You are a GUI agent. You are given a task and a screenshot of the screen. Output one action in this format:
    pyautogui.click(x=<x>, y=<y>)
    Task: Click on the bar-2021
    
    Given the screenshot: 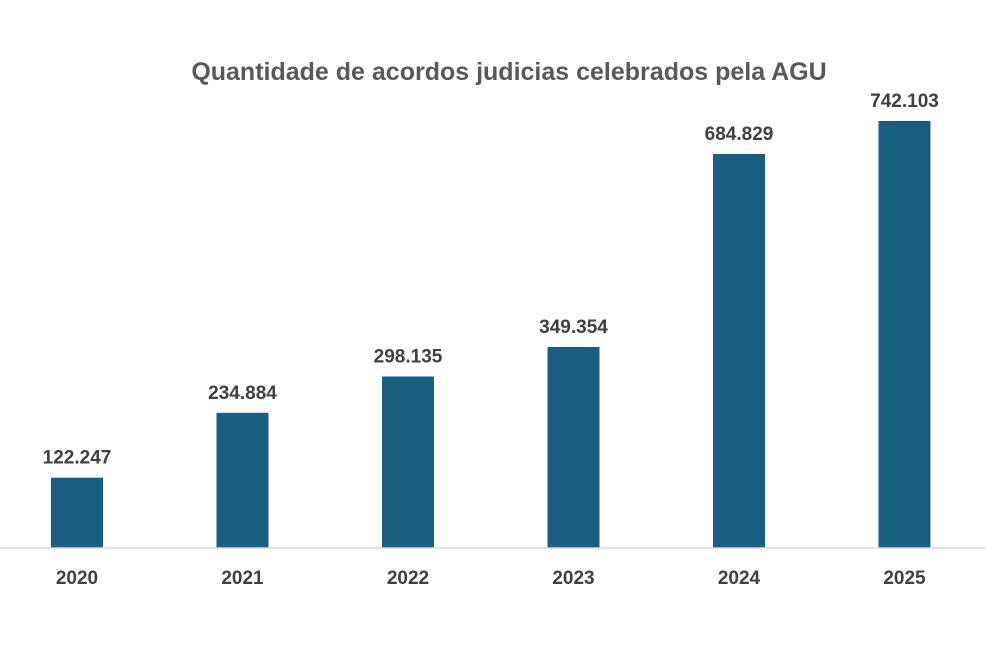 What is the action you would take?
    pyautogui.click(x=242, y=480)
    